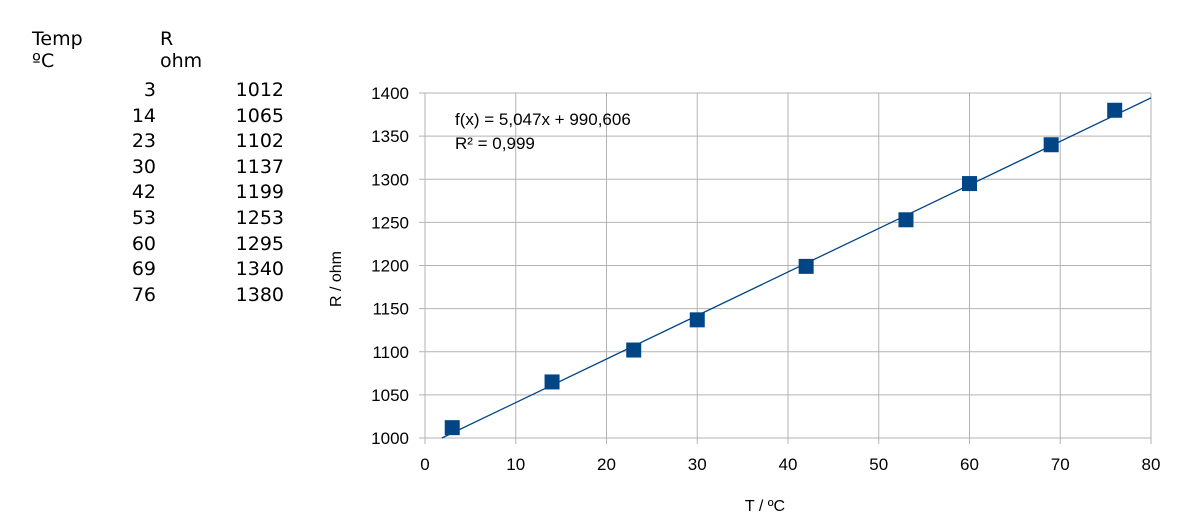  I want to click on trend-equation: f(x) = 5,047x + 990,606, so click(543, 119).